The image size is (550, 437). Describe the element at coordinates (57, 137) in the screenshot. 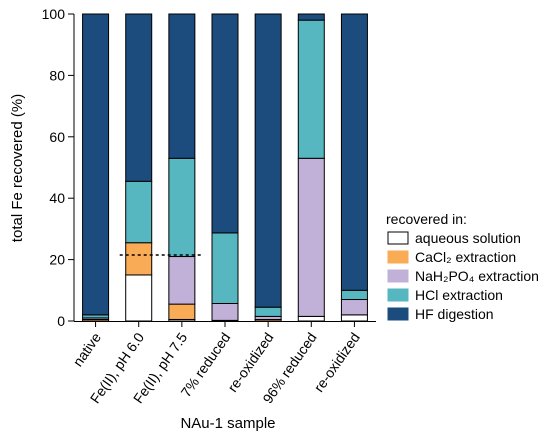

I see `y-tick-label: 60` at that location.